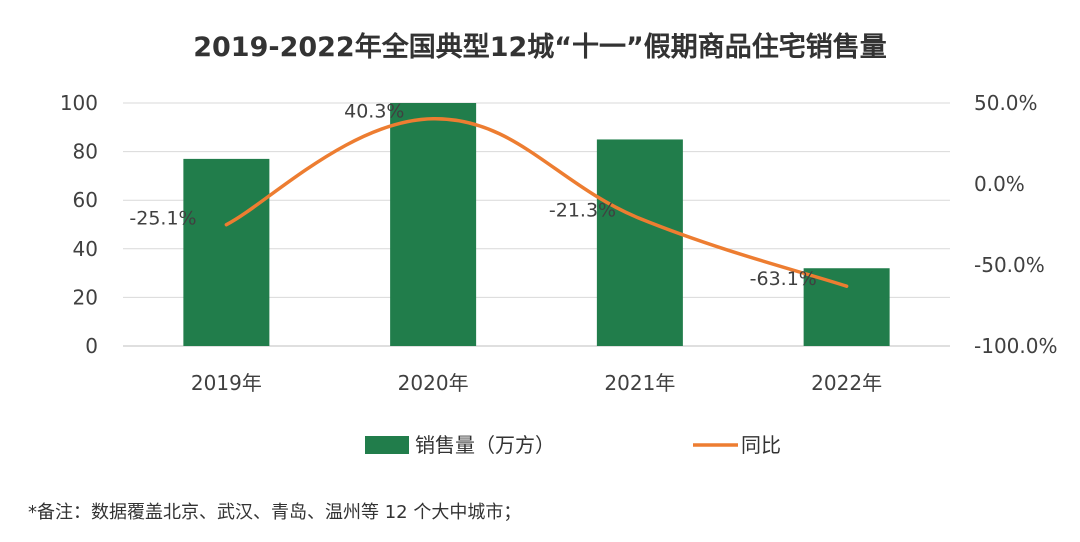  Describe the element at coordinates (582, 211) in the screenshot. I see `line-data-label: -21.3%` at that location.